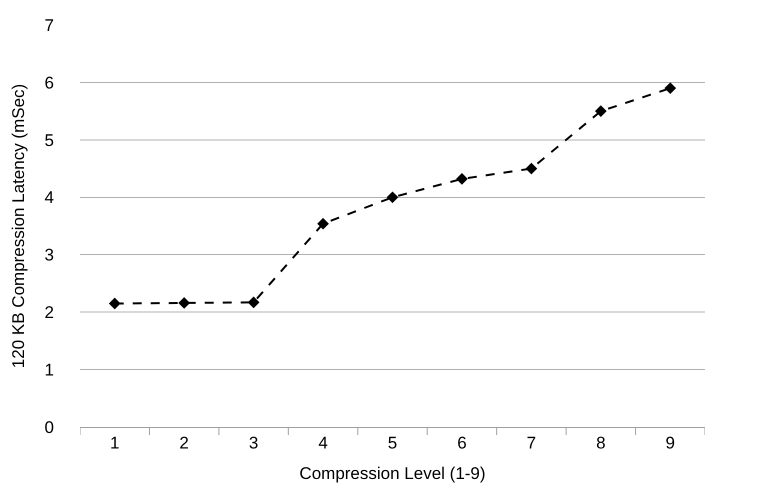 This screenshot has width=760, height=491. I want to click on y-tick-label: 2, so click(49, 312).